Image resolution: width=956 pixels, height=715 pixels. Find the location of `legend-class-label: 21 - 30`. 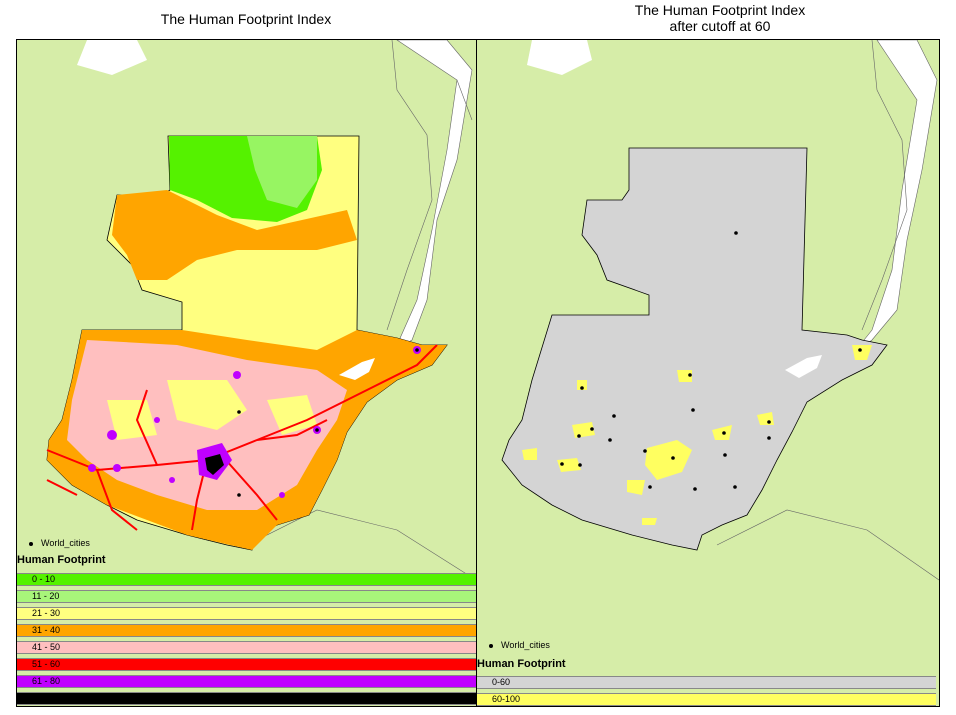

legend-class-label: 21 - 30 is located at coordinates (46, 613).